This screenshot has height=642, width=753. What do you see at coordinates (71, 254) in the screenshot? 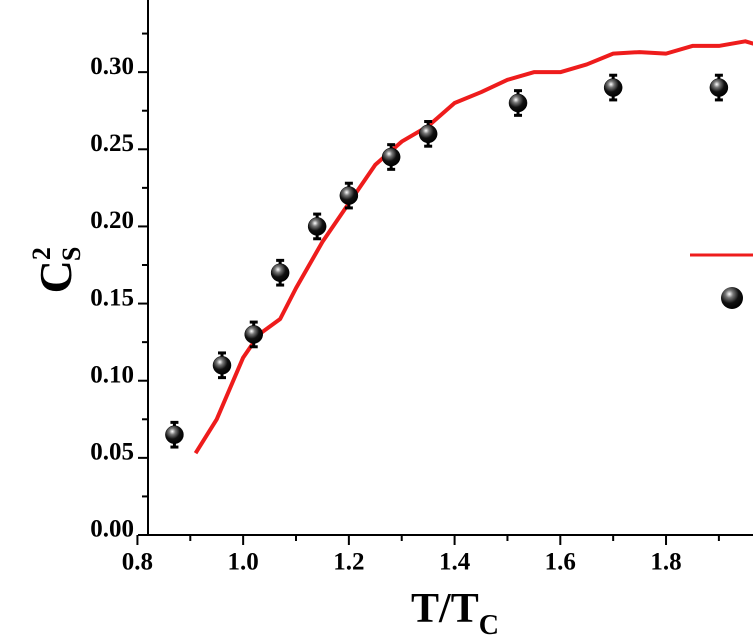
I see `y-axis-title-sub: S` at bounding box center [71, 254].